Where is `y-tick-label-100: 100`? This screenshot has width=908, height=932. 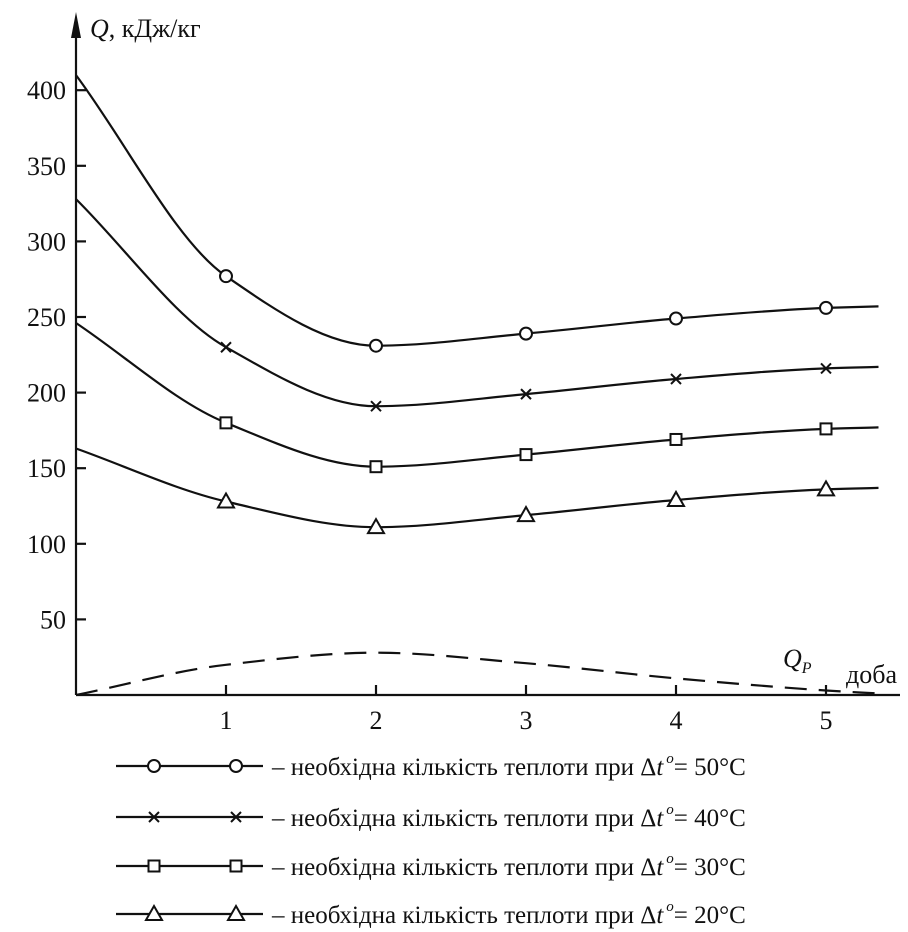
y-tick-label-100: 100 is located at coordinates (46, 544).